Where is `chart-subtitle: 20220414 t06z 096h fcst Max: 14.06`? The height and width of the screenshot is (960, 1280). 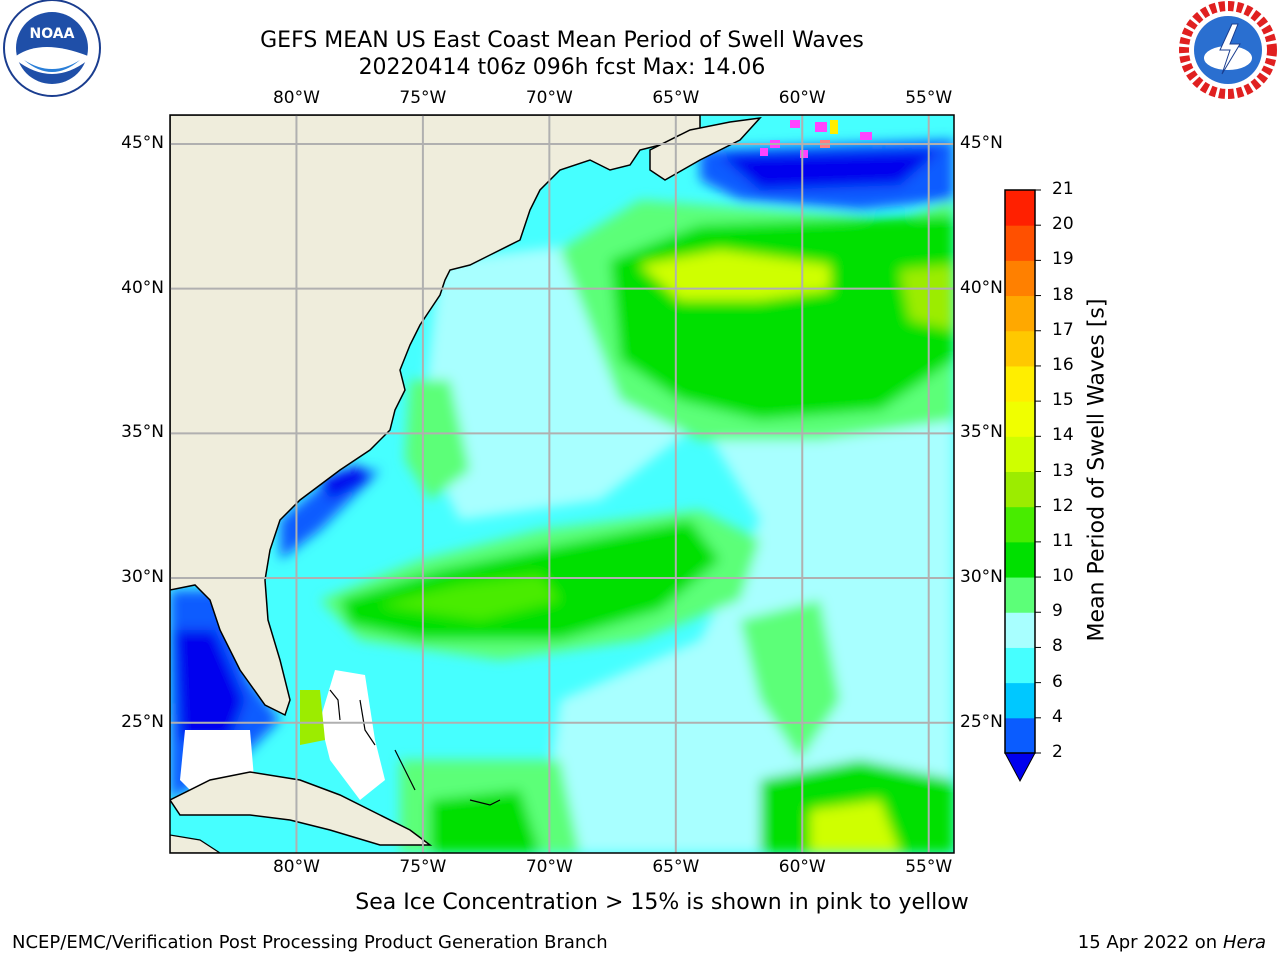 chart-subtitle: 20220414 t06z 096h fcst Max: 14.06 is located at coordinates (562, 67).